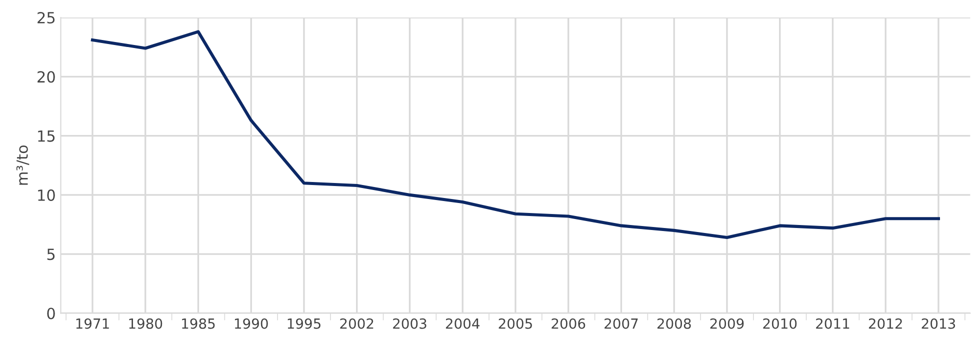  What do you see at coordinates (51, 254) in the screenshot?
I see `y-tick-label: 5` at bounding box center [51, 254].